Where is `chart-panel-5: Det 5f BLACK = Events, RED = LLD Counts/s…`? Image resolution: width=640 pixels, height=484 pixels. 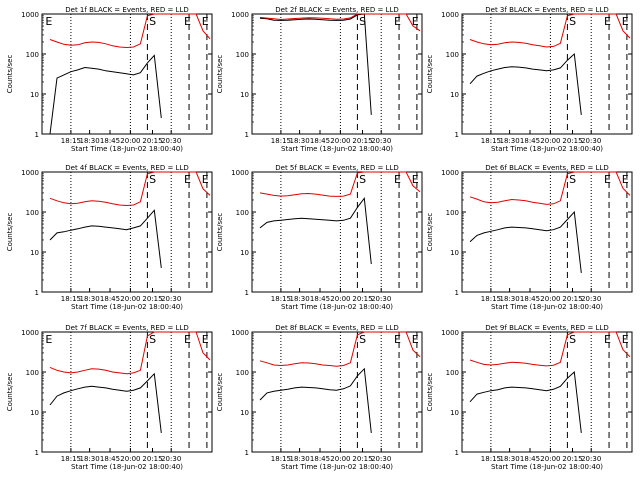
chart-panel-5: Det 5f BLACK = Events, RED = LLD Counts/s… is located at coordinates (319, 237).